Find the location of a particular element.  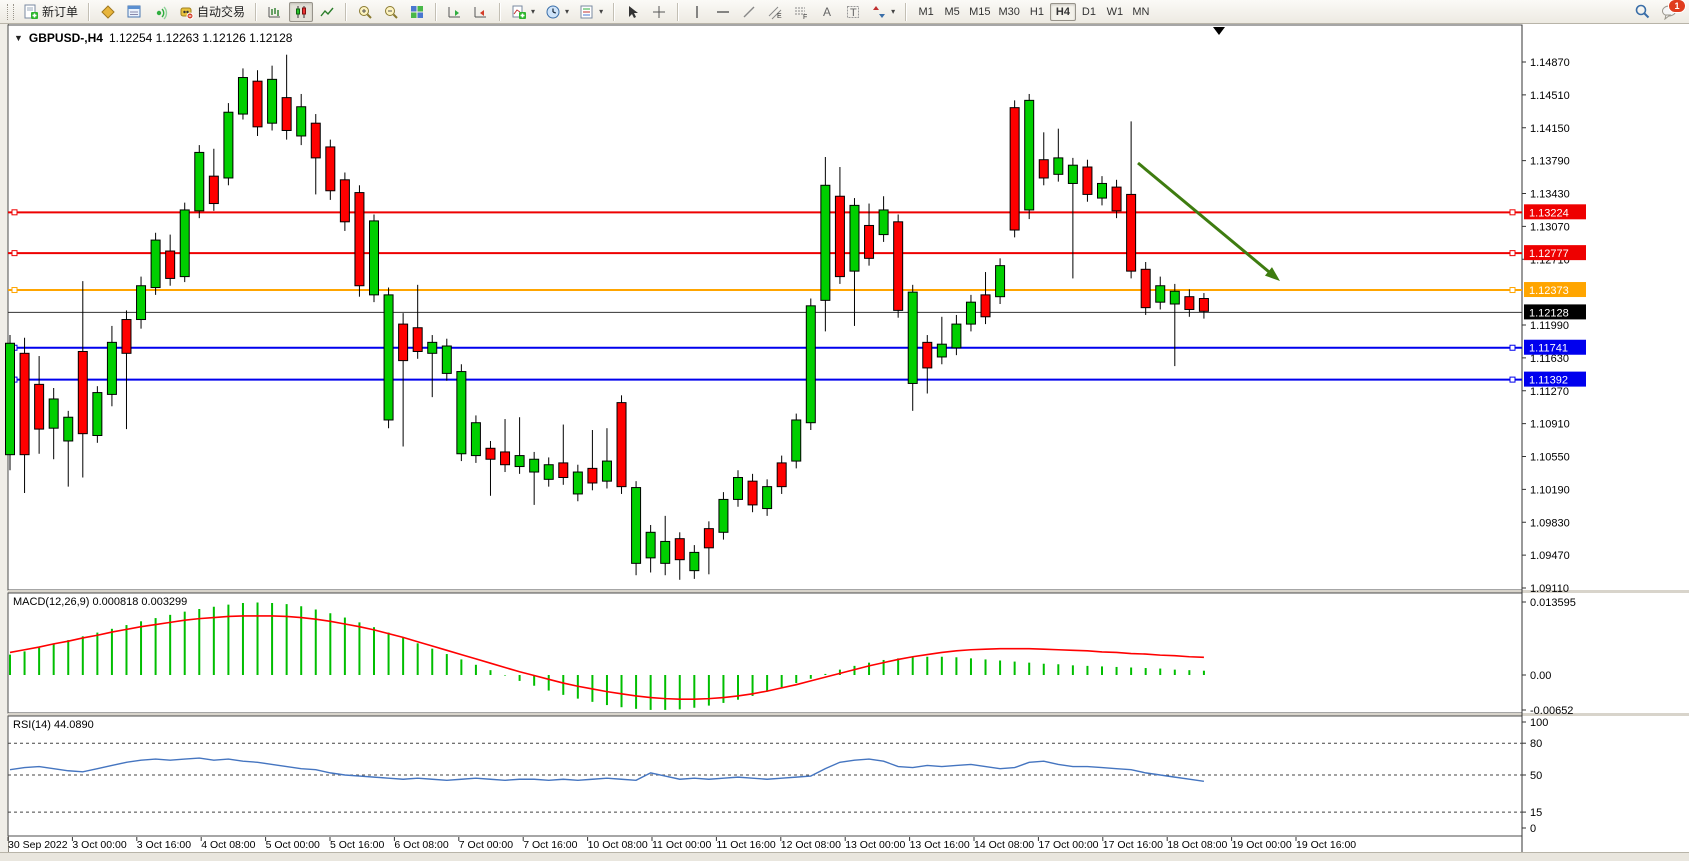

trendline-icon is located at coordinates (749, 11).